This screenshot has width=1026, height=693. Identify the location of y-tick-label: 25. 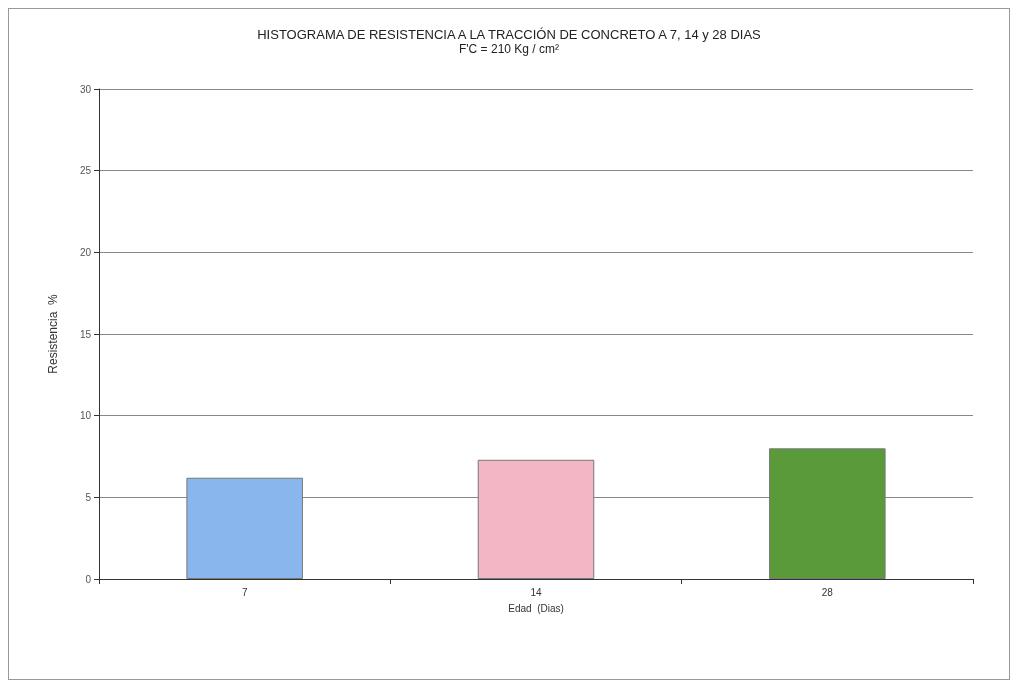
(85, 171).